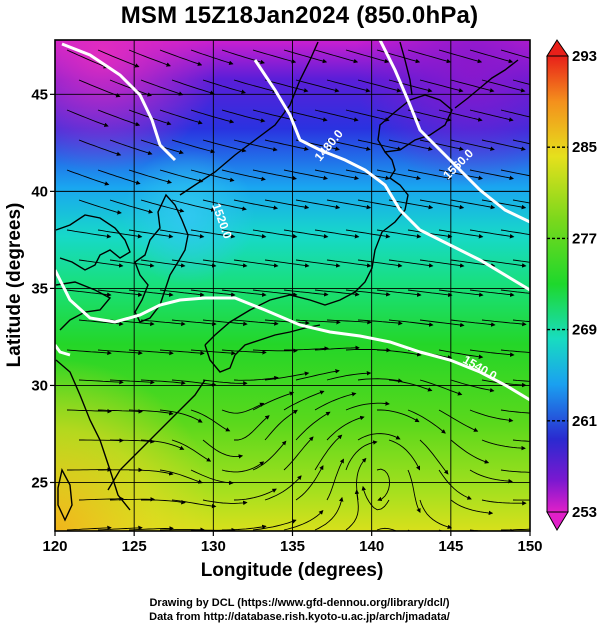 This screenshot has width=599, height=625. What do you see at coordinates (557, 521) in the screenshot?
I see `colorbar-bottom-arrow` at bounding box center [557, 521].